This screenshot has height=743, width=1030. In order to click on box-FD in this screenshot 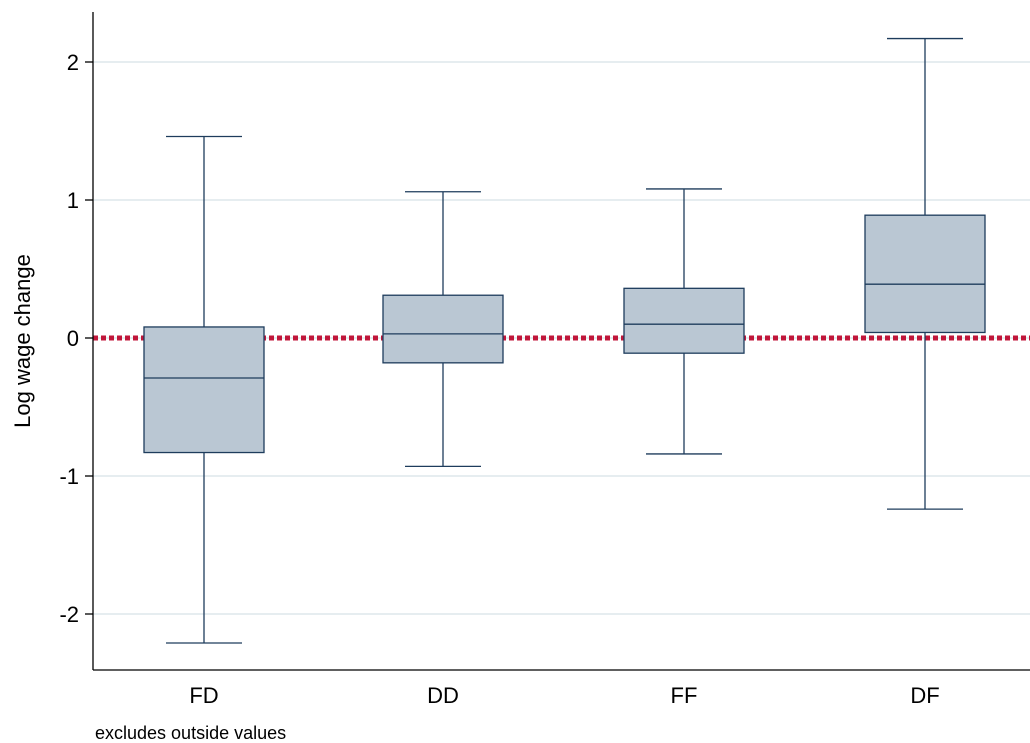, I will do `click(204, 389)`.